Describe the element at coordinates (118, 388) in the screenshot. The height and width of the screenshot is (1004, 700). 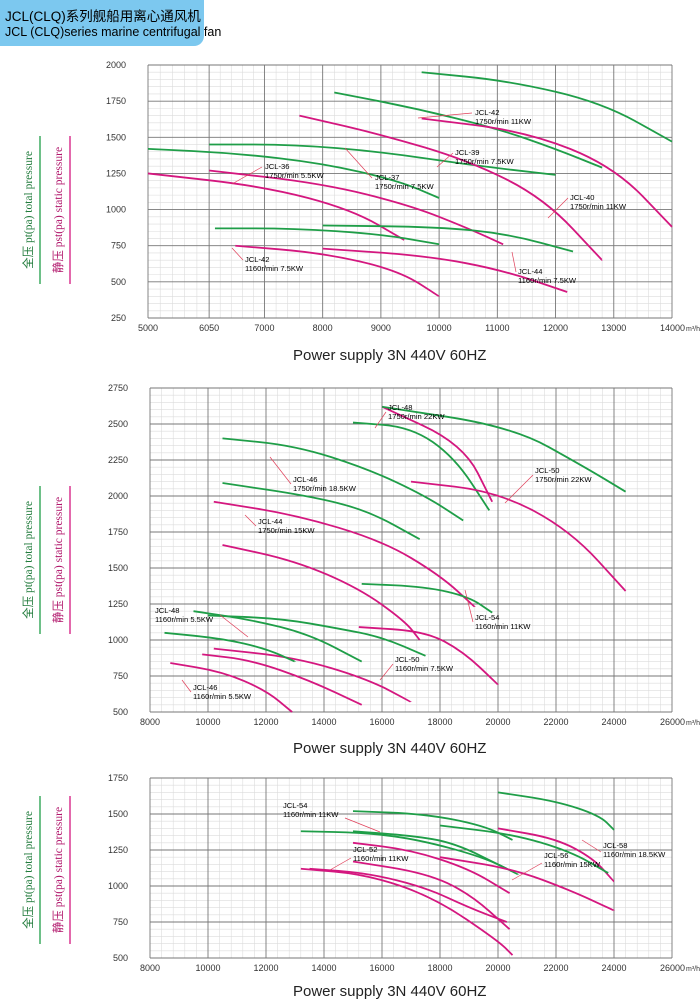
I see `y-tick-label: 2750` at that location.